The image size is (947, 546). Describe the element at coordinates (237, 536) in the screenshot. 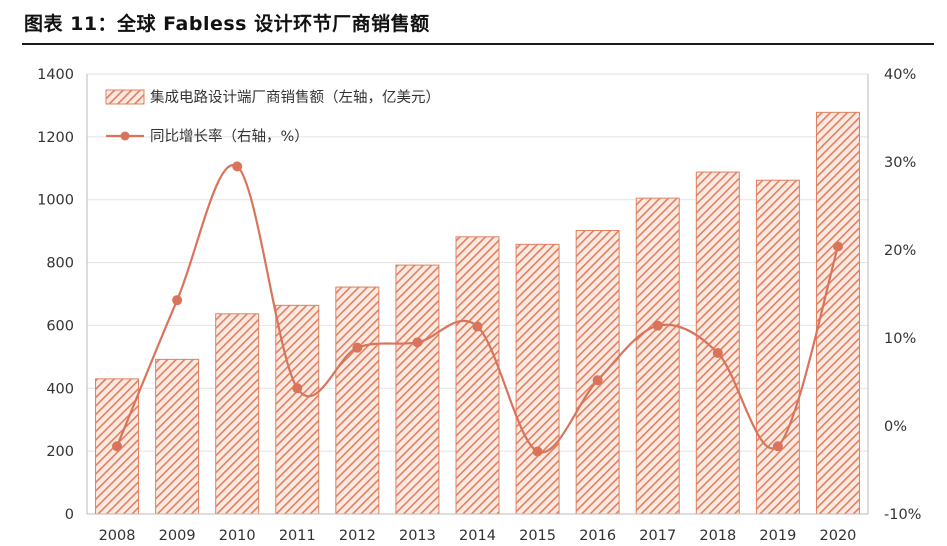

I see `x-tick-label: 2010` at that location.